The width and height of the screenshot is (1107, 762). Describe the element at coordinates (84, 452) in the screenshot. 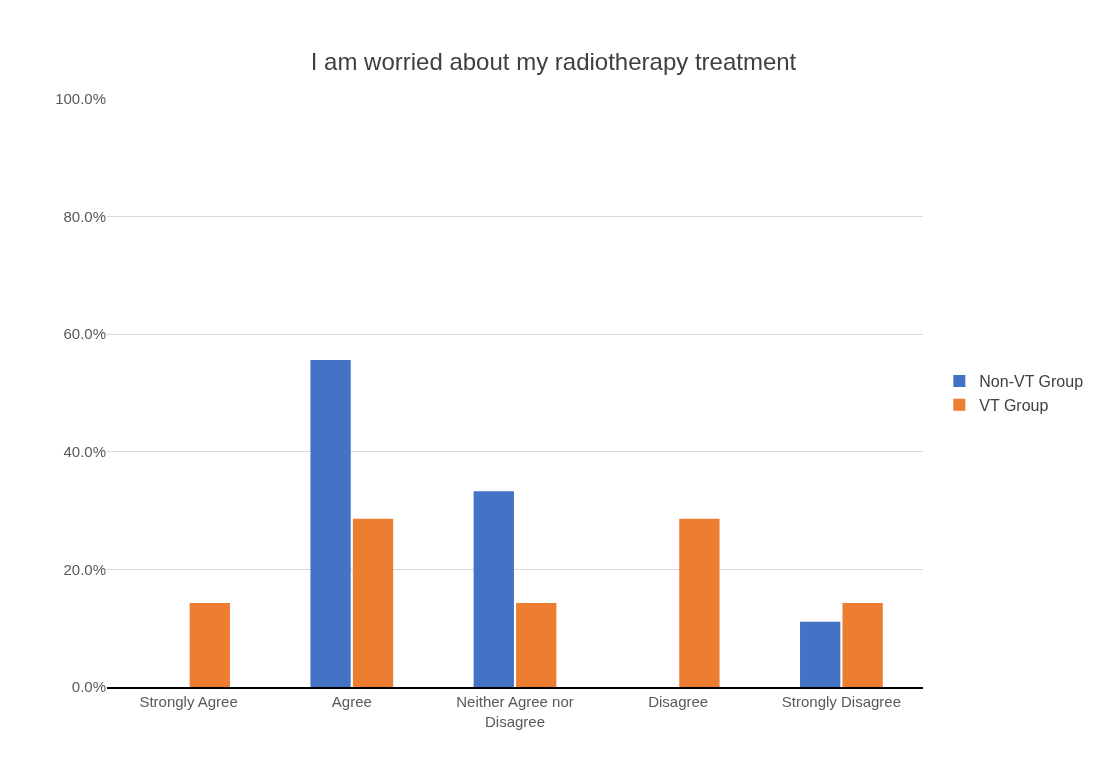

I see `y-tick-label: 40.0%` at that location.